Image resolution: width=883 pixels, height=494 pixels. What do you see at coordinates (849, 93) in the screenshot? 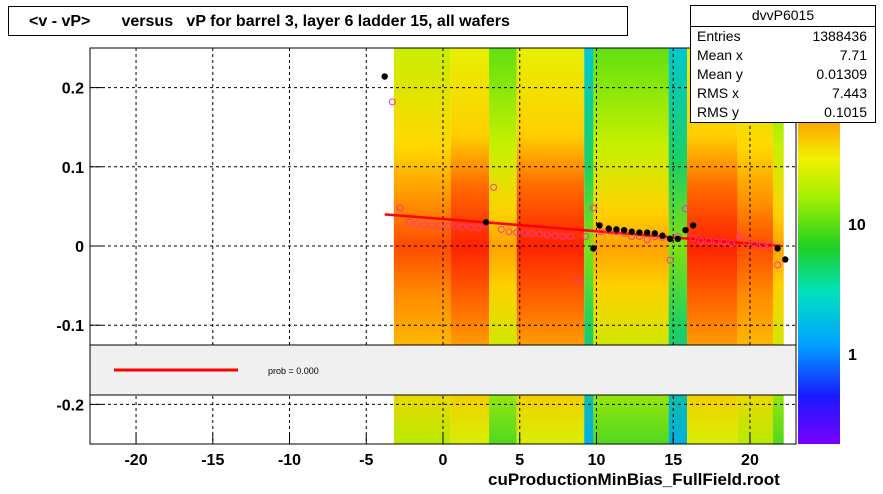
I see `stats-value: 7.443` at bounding box center [849, 93].